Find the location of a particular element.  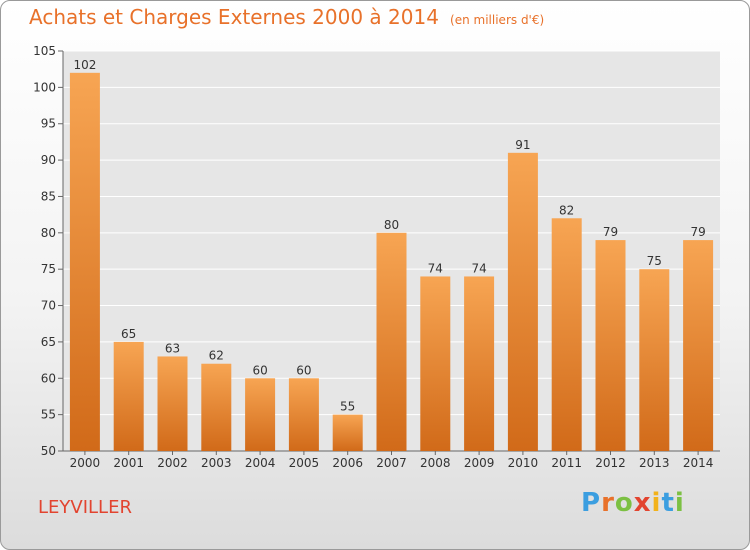

x-tick-label: 2002 is located at coordinates (172, 463).